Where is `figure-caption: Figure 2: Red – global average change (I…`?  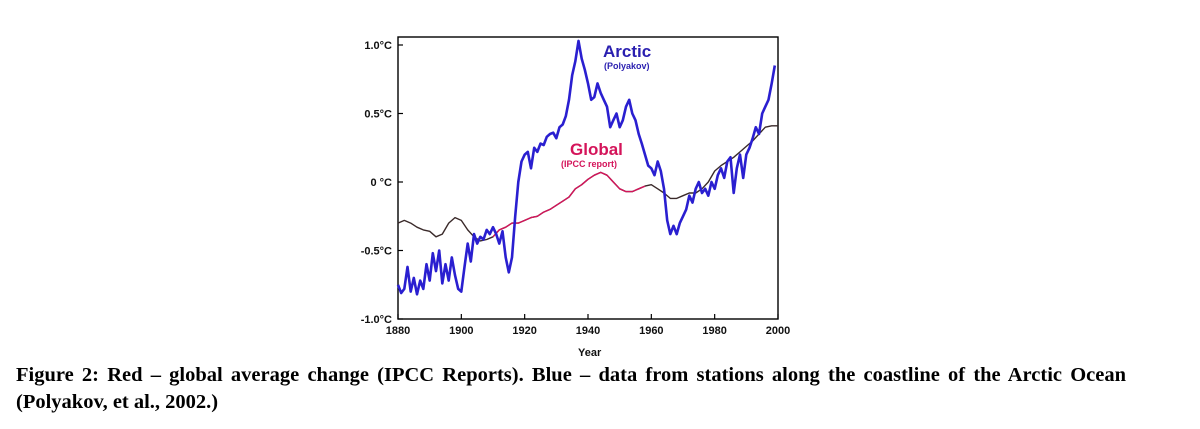
figure-caption: Figure 2: Red – global average change (I… is located at coordinates (571, 388).